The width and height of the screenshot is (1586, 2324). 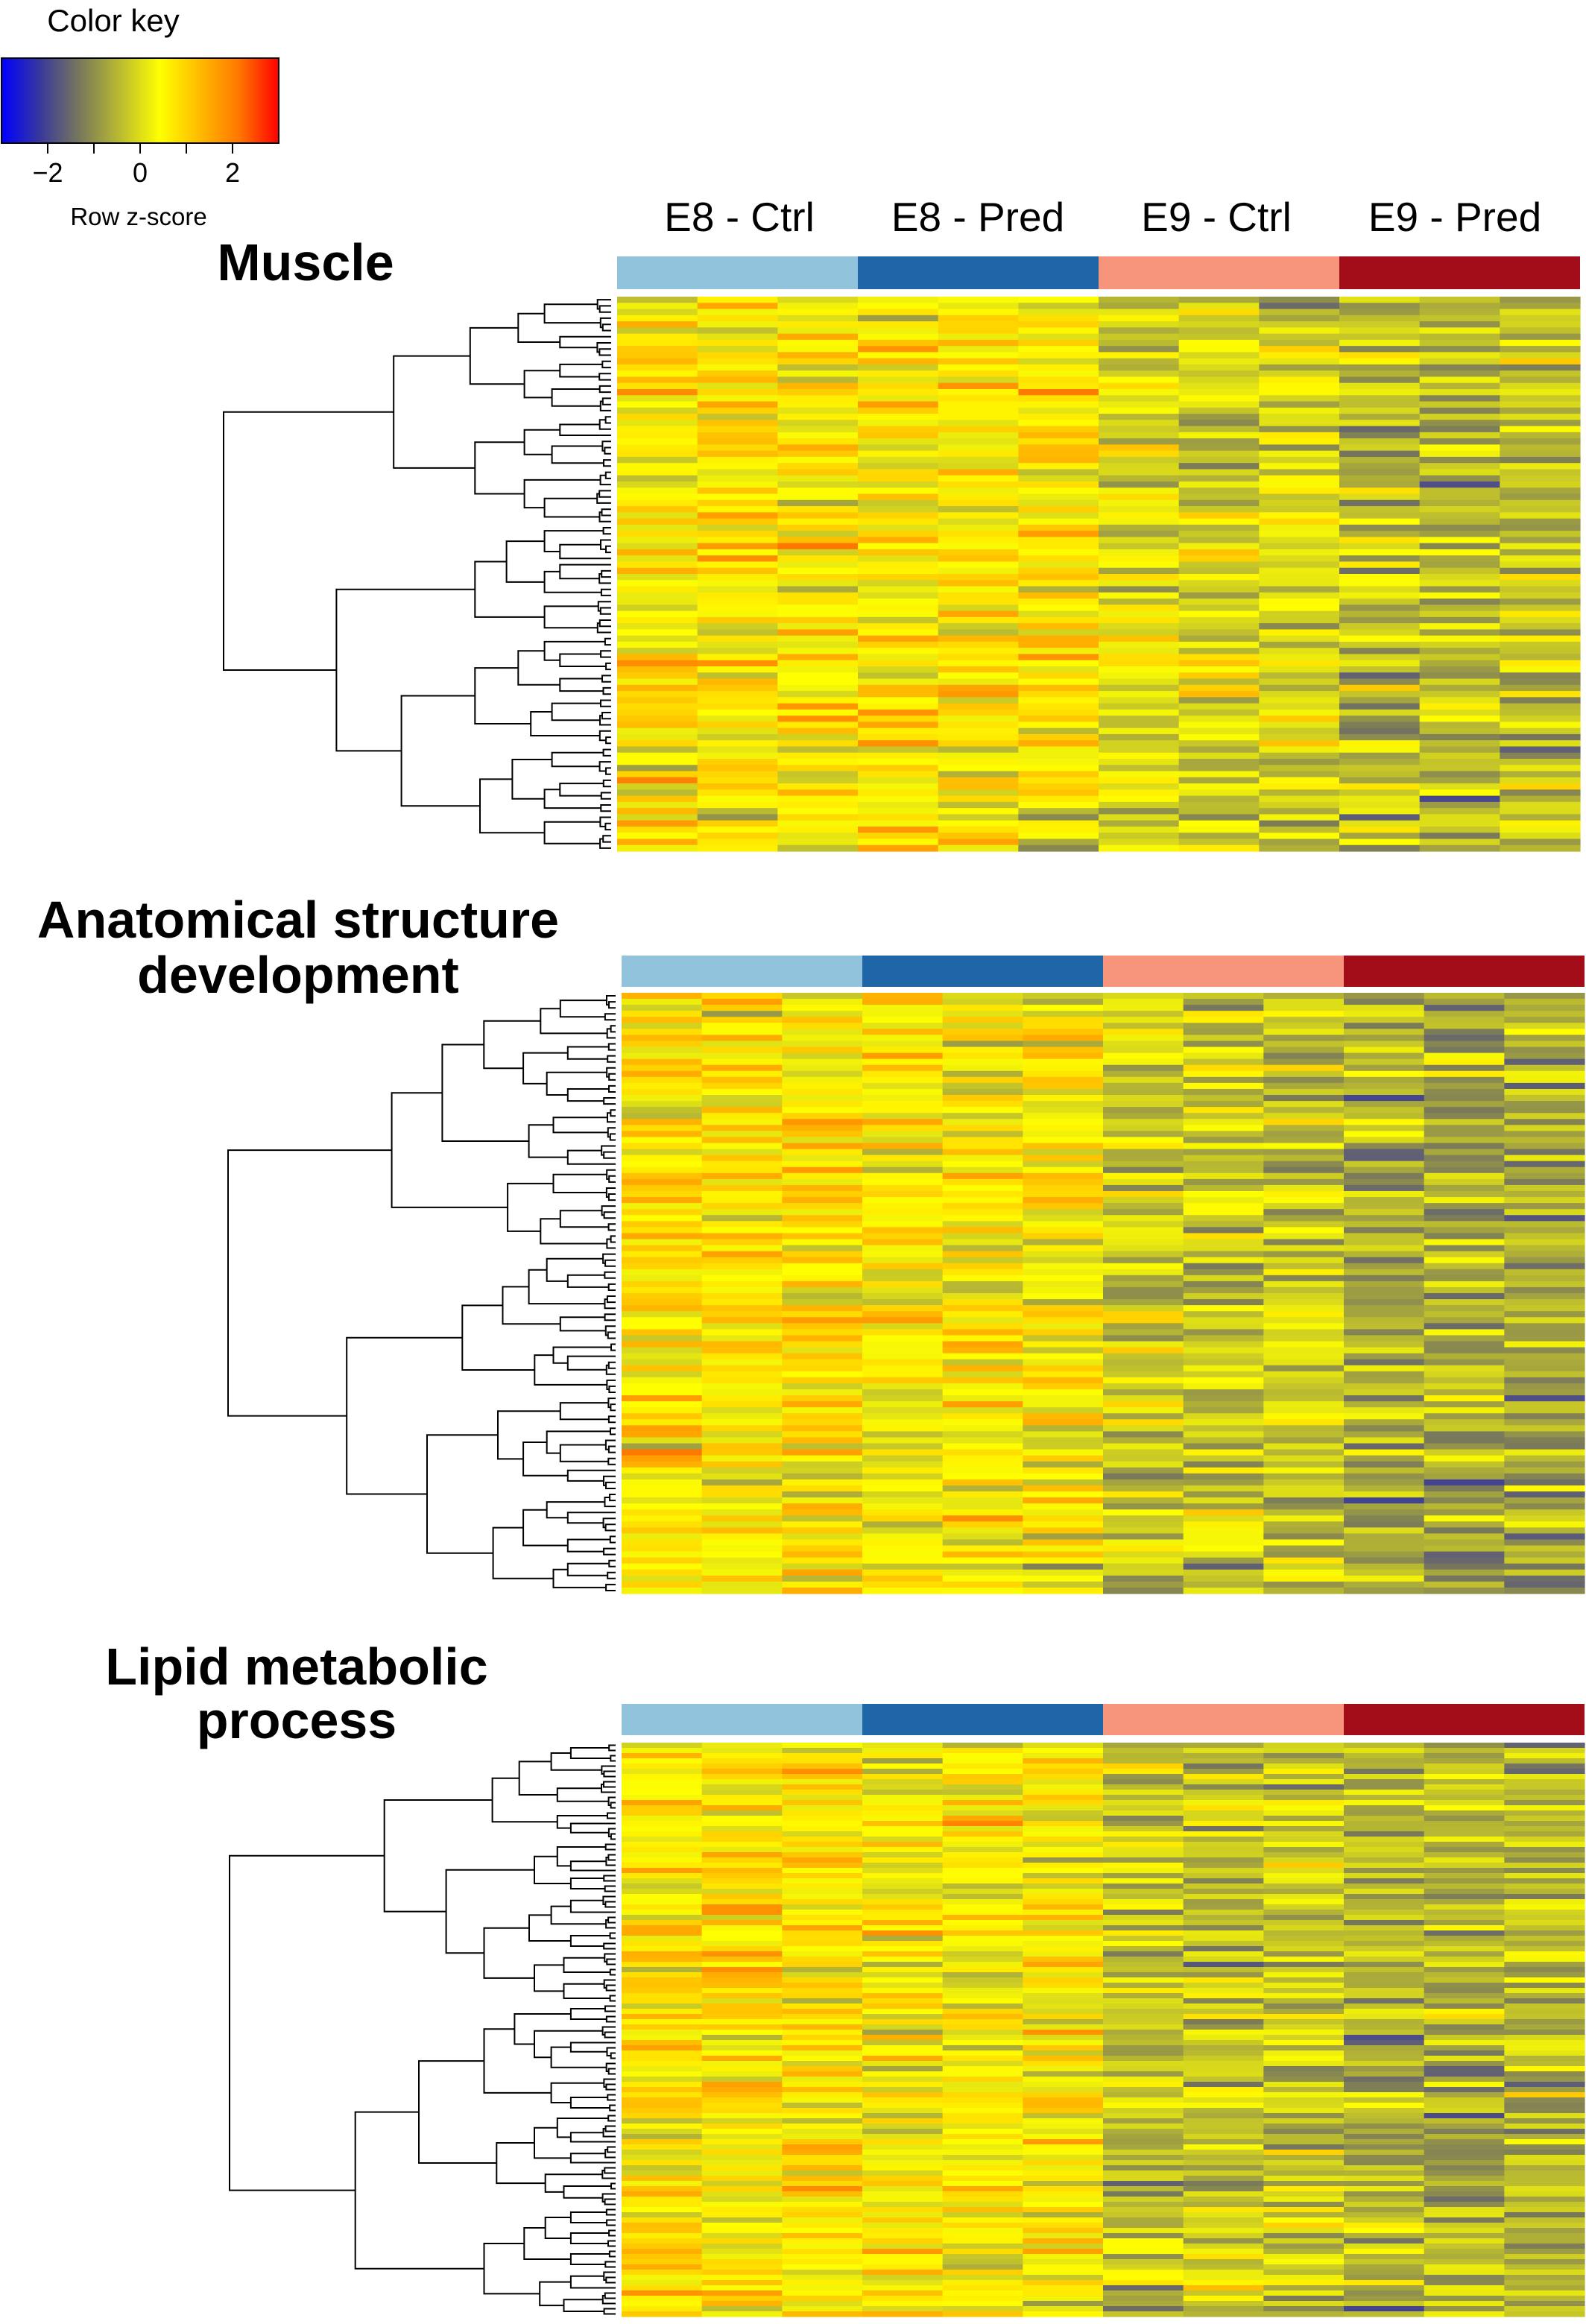 I want to click on panel-title-anatomical: Anatomical structure development, so click(x=298, y=947).